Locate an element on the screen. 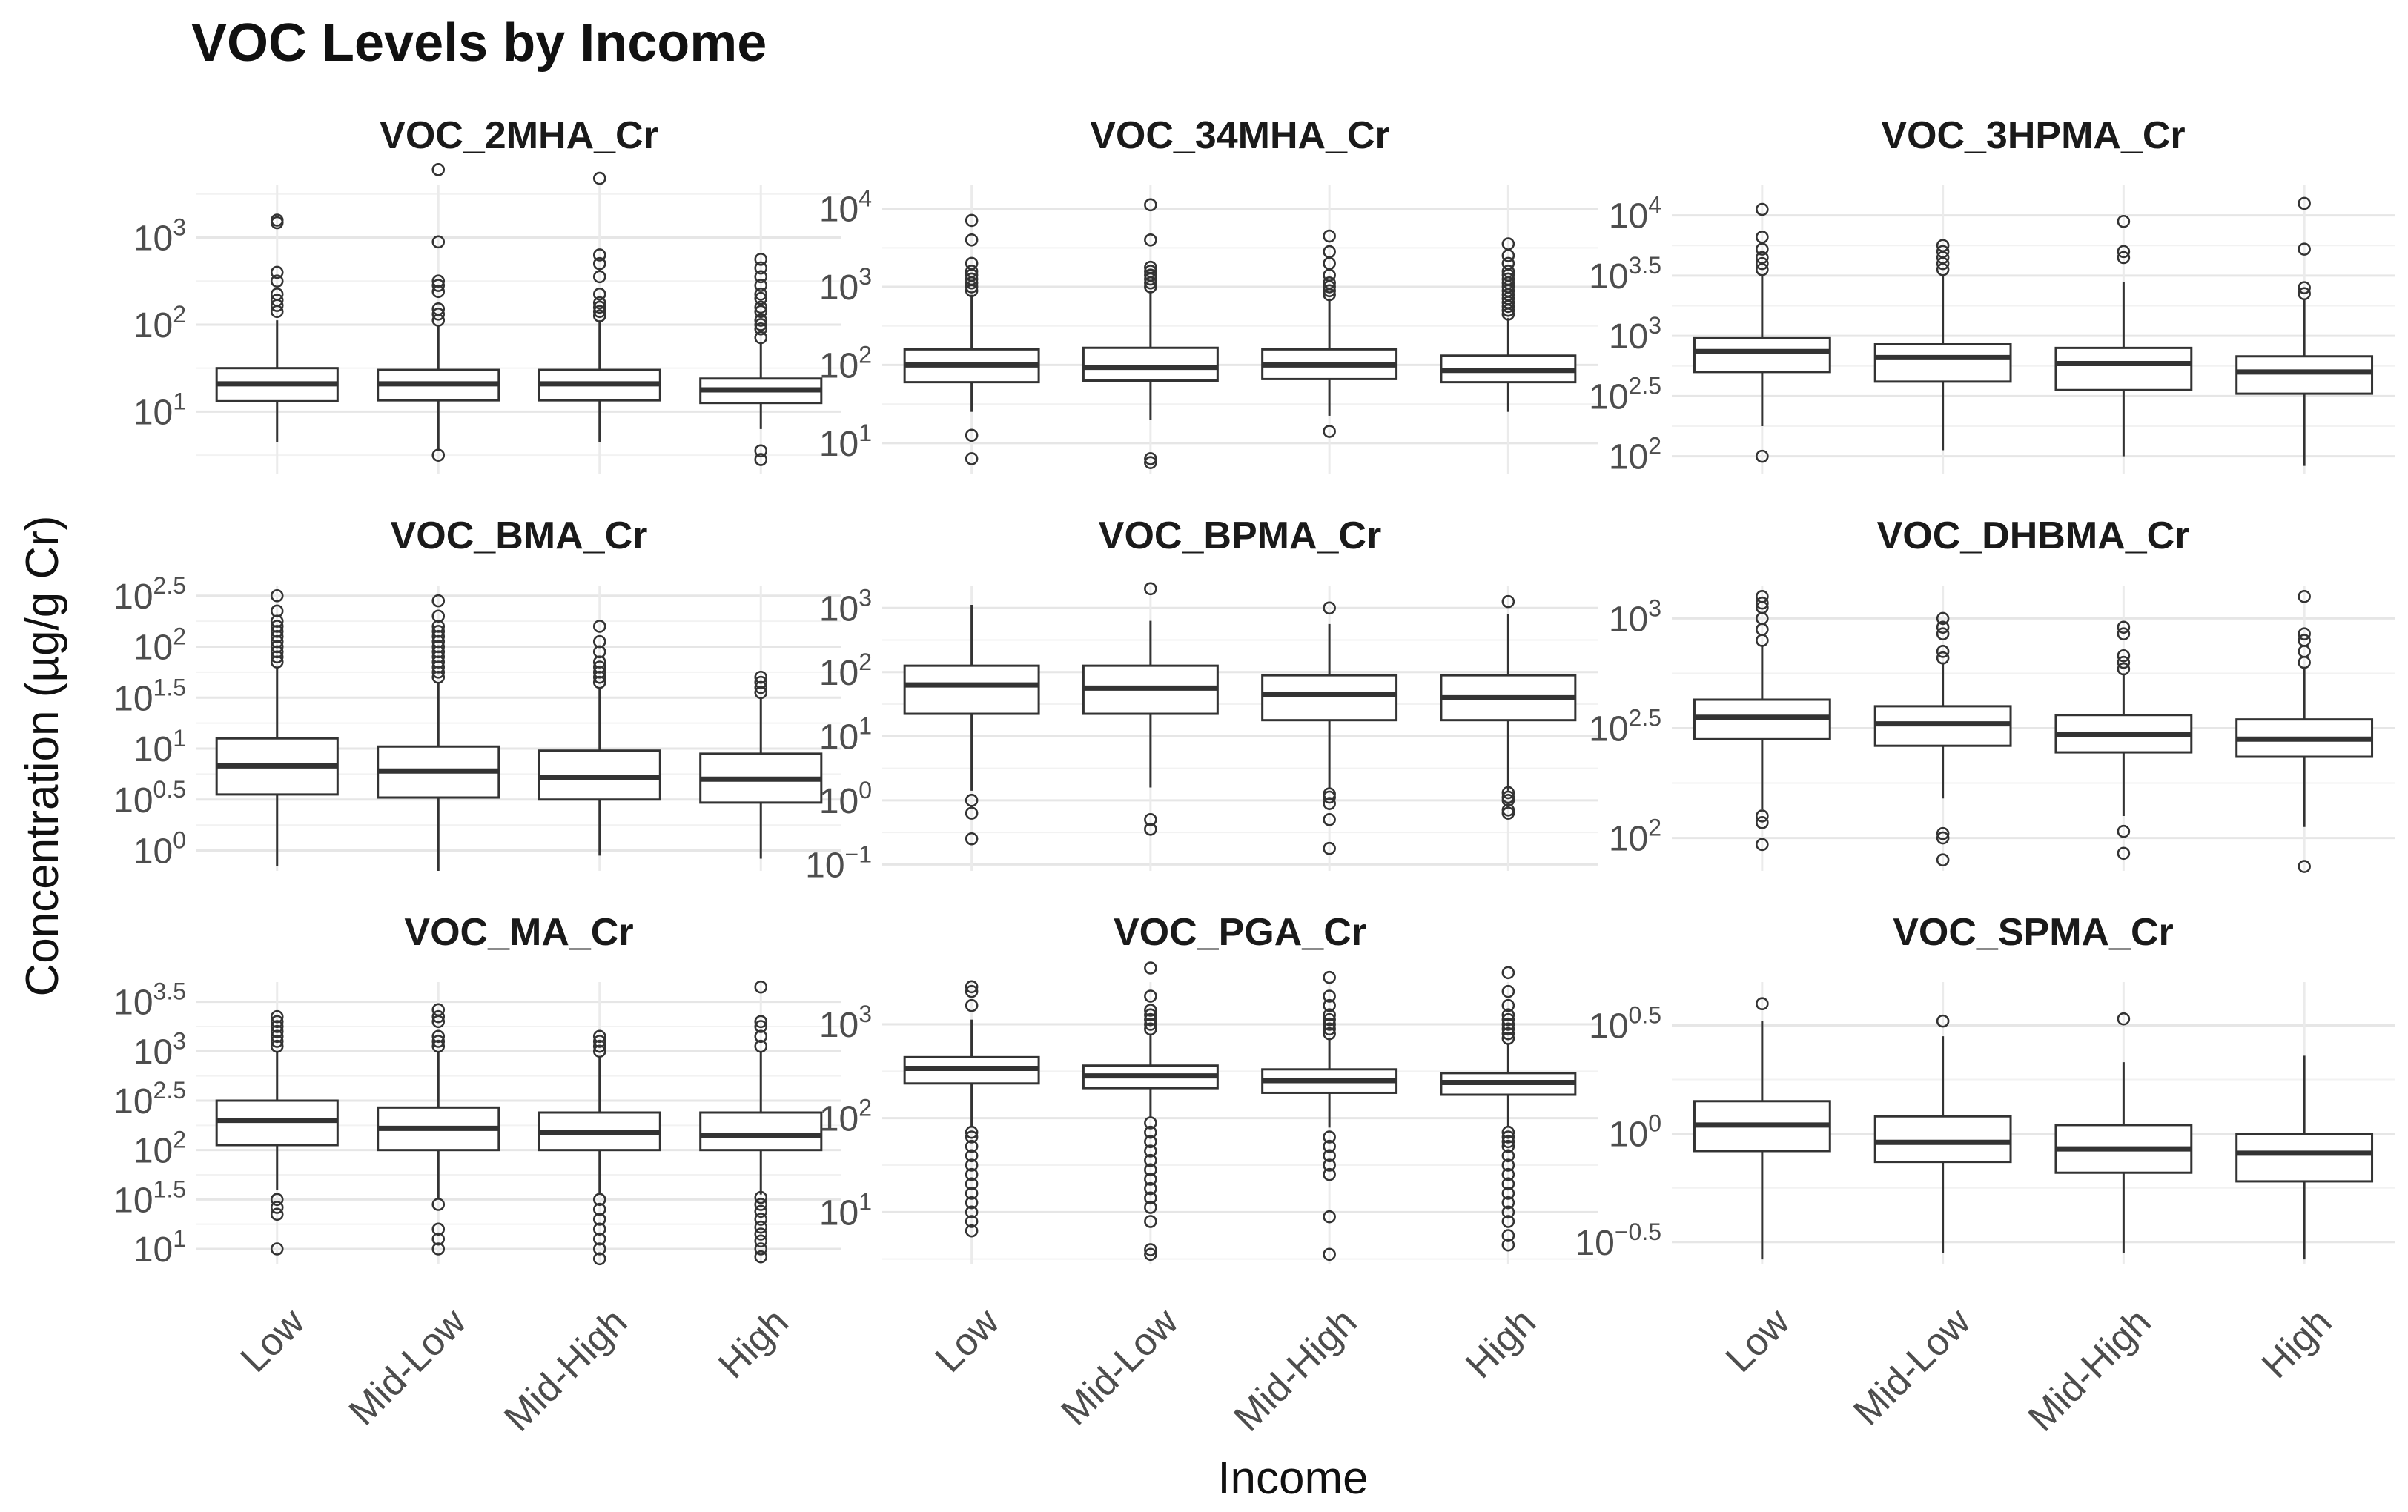 This screenshot has height=1512, width=2408. y-tick-exponent: 0 is located at coordinates (179, 841).